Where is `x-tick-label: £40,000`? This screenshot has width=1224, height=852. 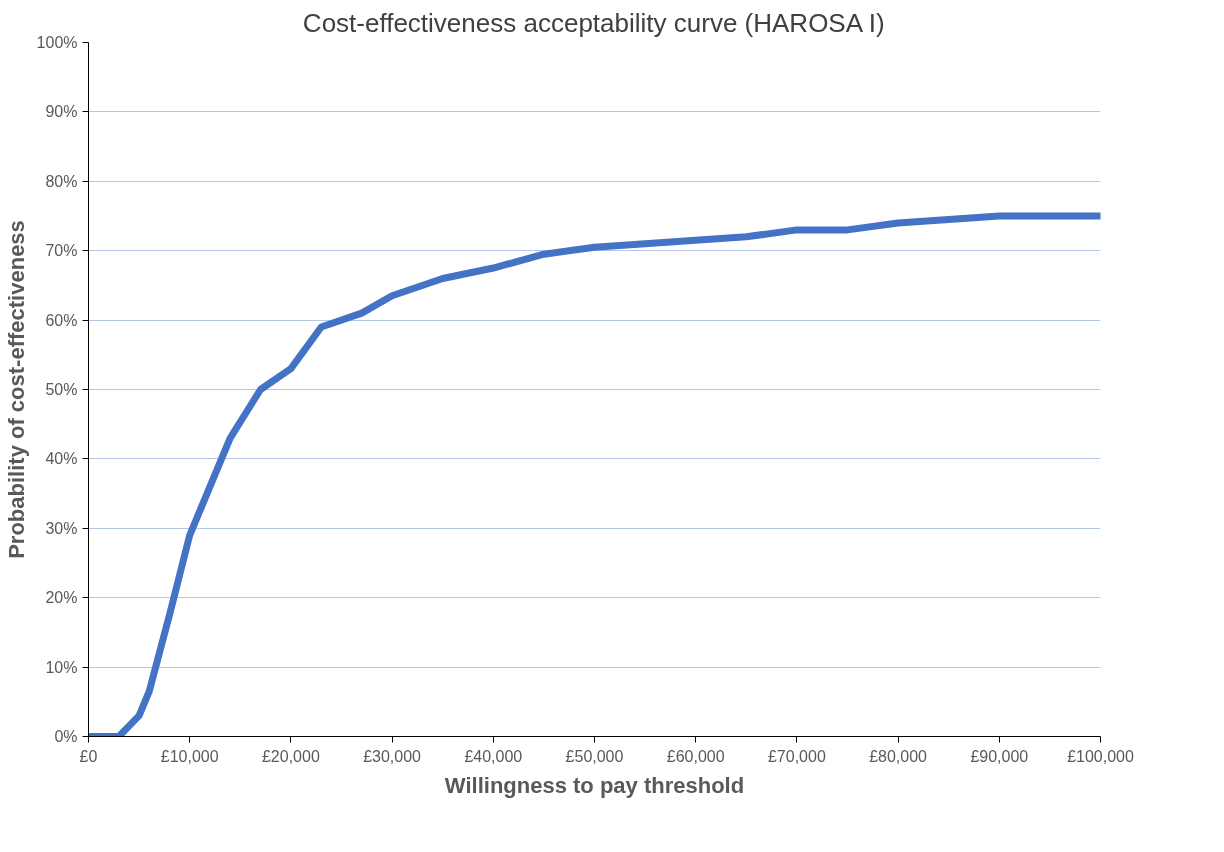 x-tick-label: £40,000 is located at coordinates (493, 756).